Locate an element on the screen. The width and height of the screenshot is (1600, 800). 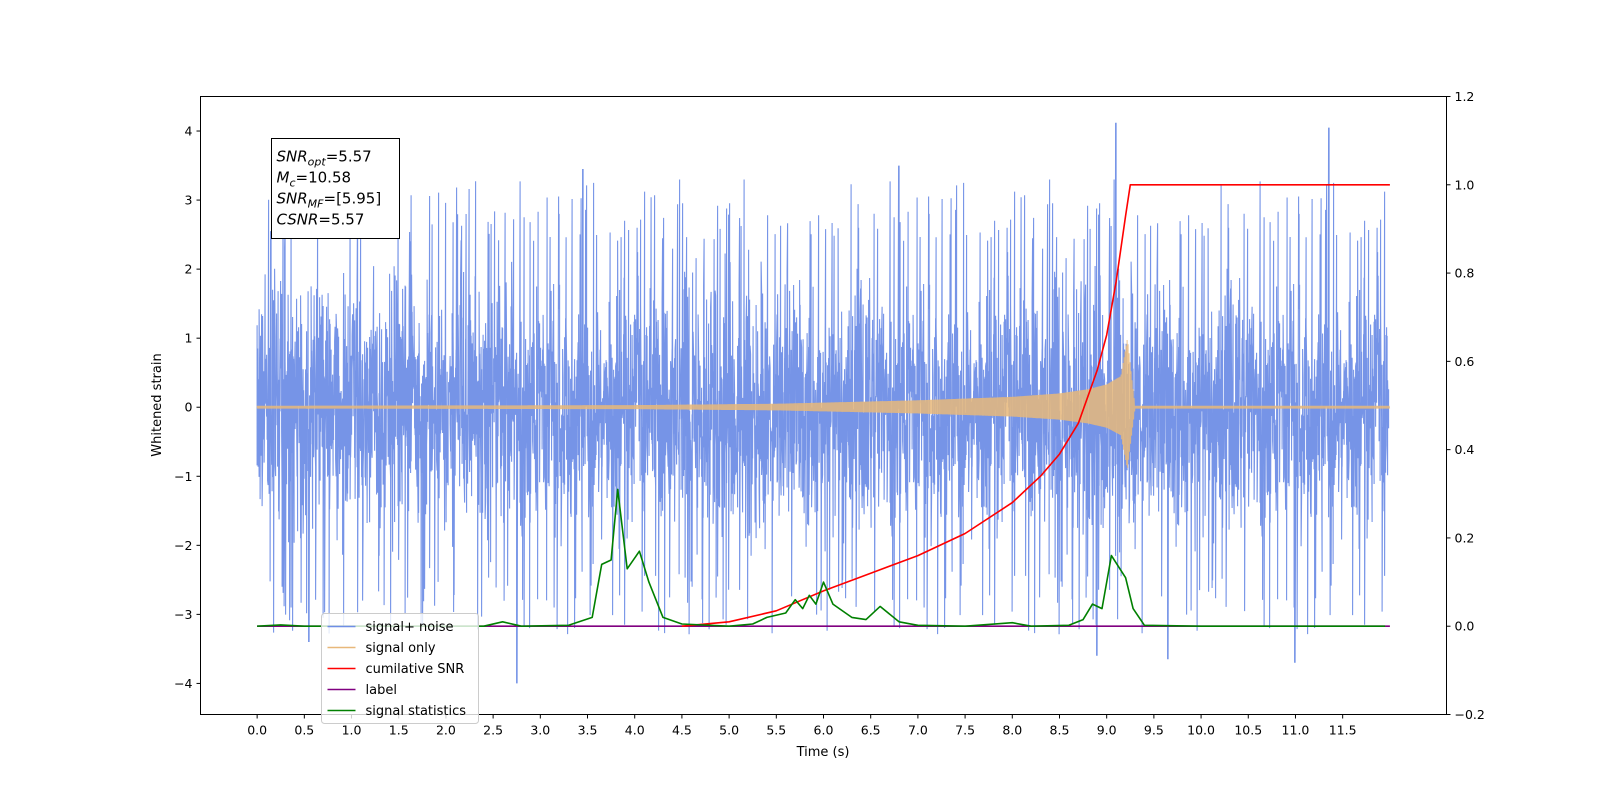
legend-entry-label: signal statistics is located at coordinates (416, 711).